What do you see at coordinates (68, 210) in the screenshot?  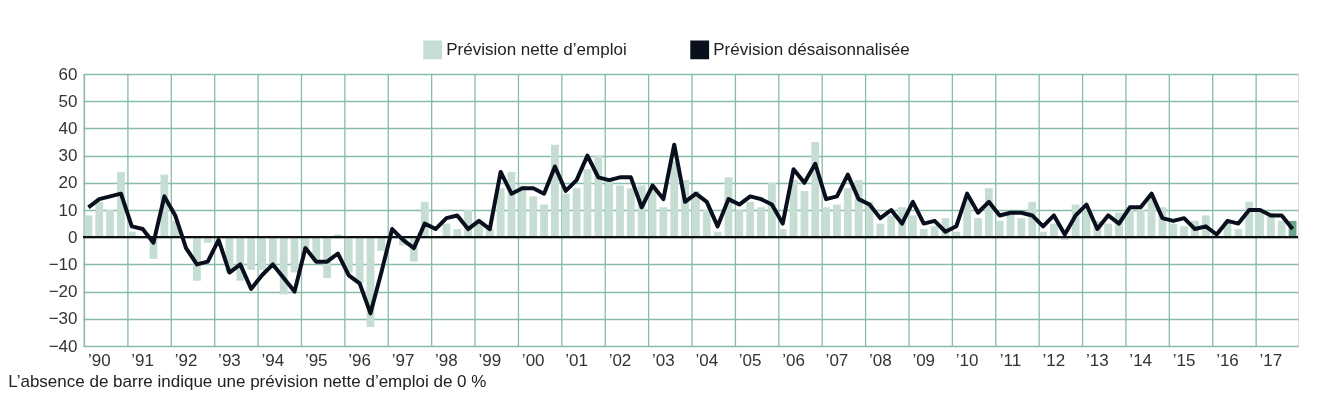 I see `y-tick-label: 10` at bounding box center [68, 210].